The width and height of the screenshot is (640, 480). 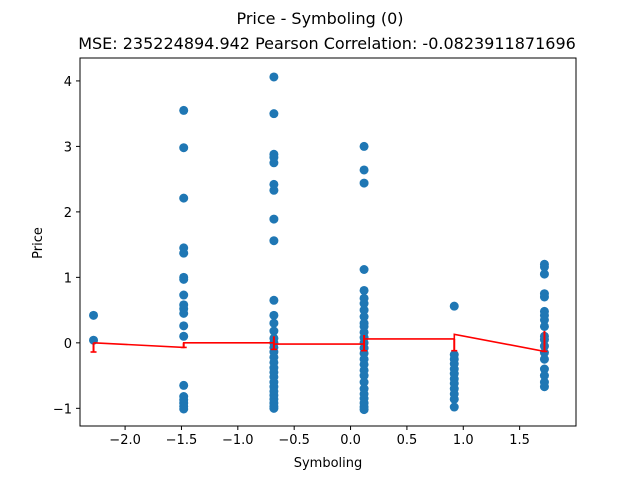 I want to click on chart-title: Price - Symboling (0), so click(x=319, y=18).